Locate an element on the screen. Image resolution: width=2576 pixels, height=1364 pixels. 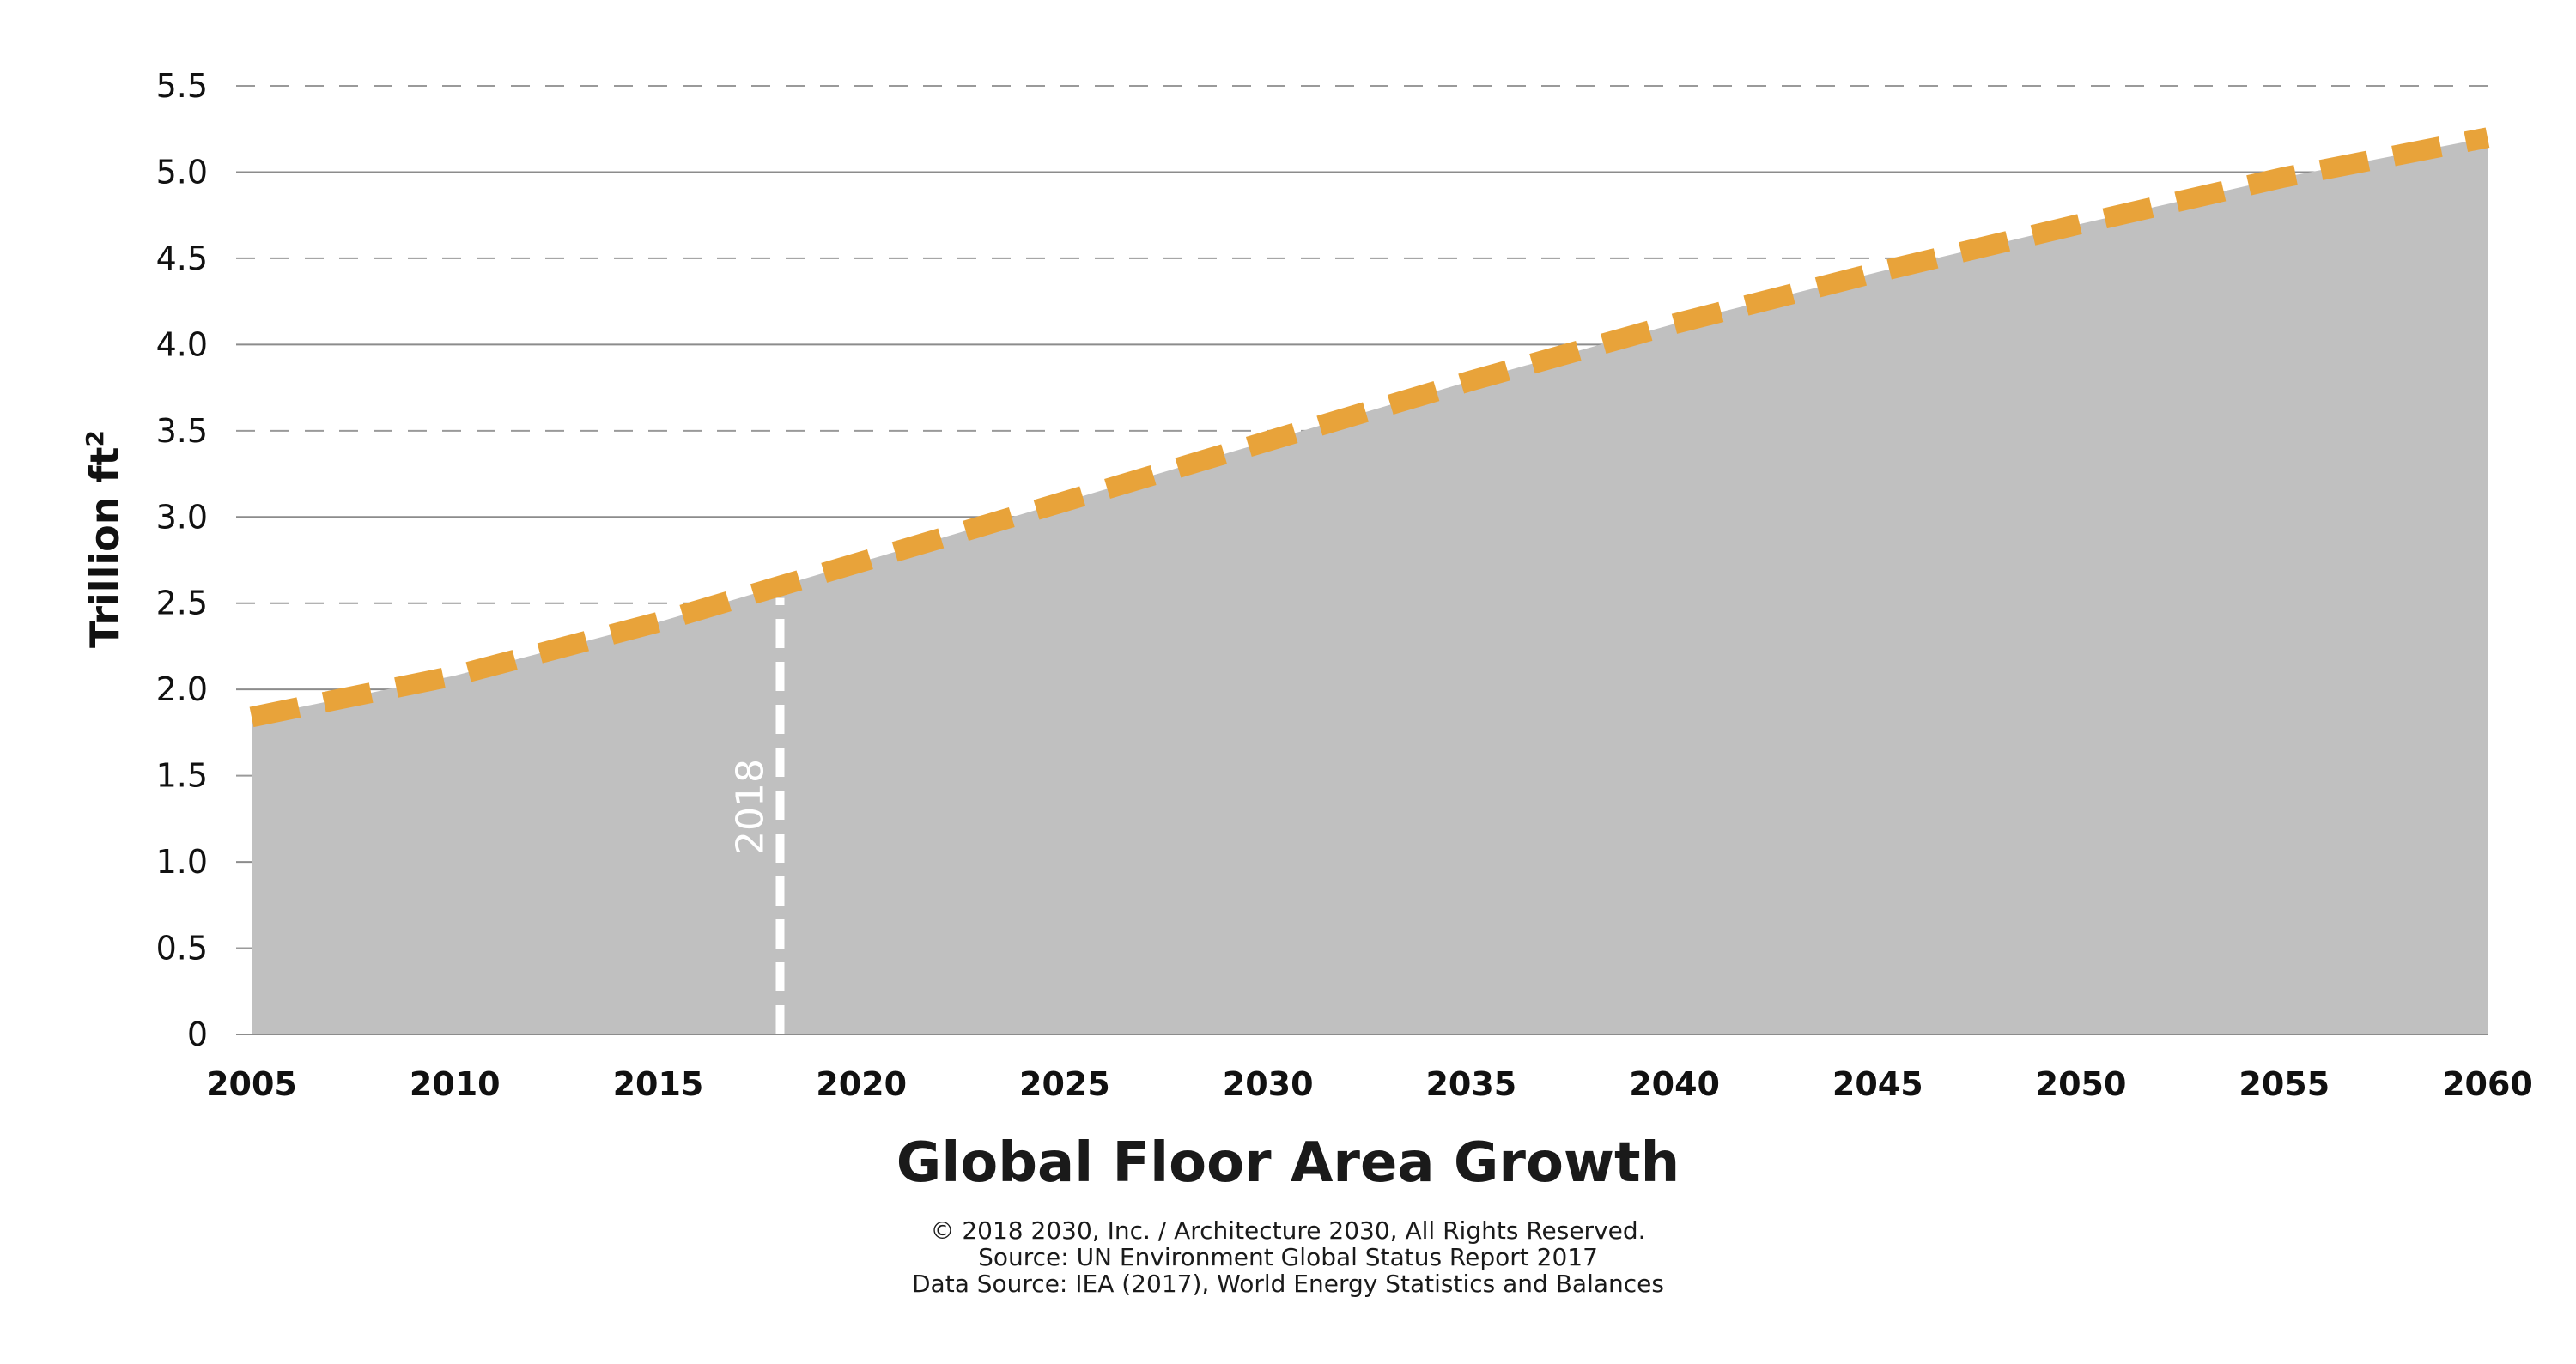
marker-layer: 2018 is located at coordinates (757, 816).